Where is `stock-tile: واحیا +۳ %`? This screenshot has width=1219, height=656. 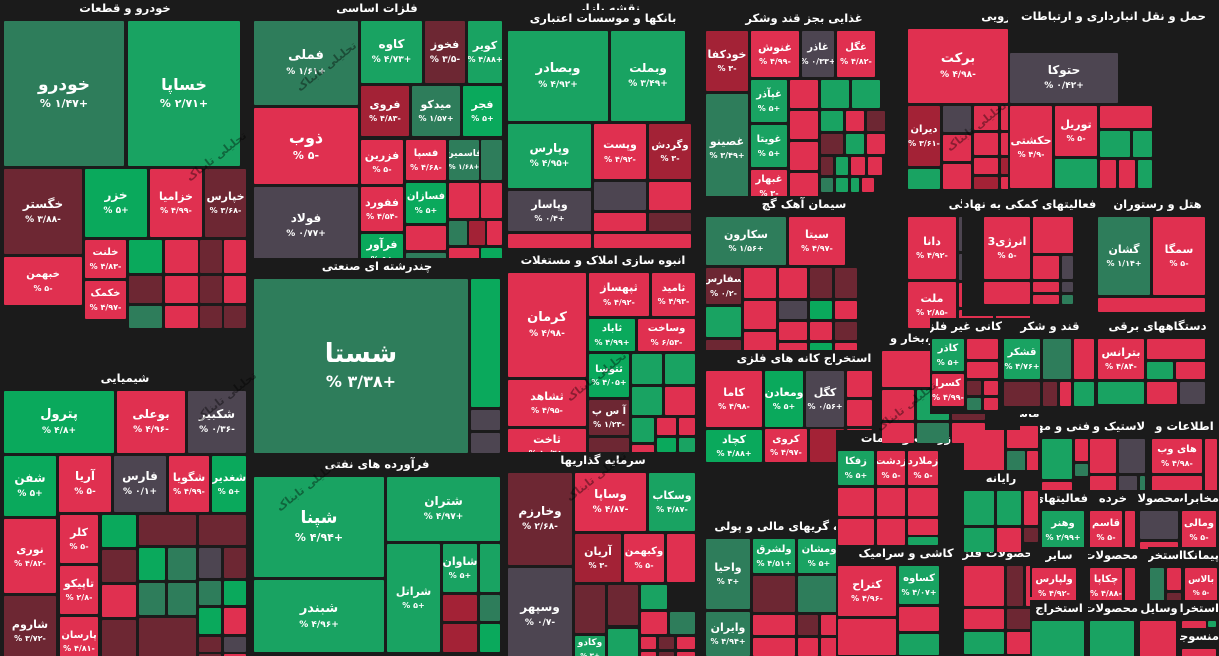
stock-tile: واحیا +۳ % is located at coordinates (728, 574).